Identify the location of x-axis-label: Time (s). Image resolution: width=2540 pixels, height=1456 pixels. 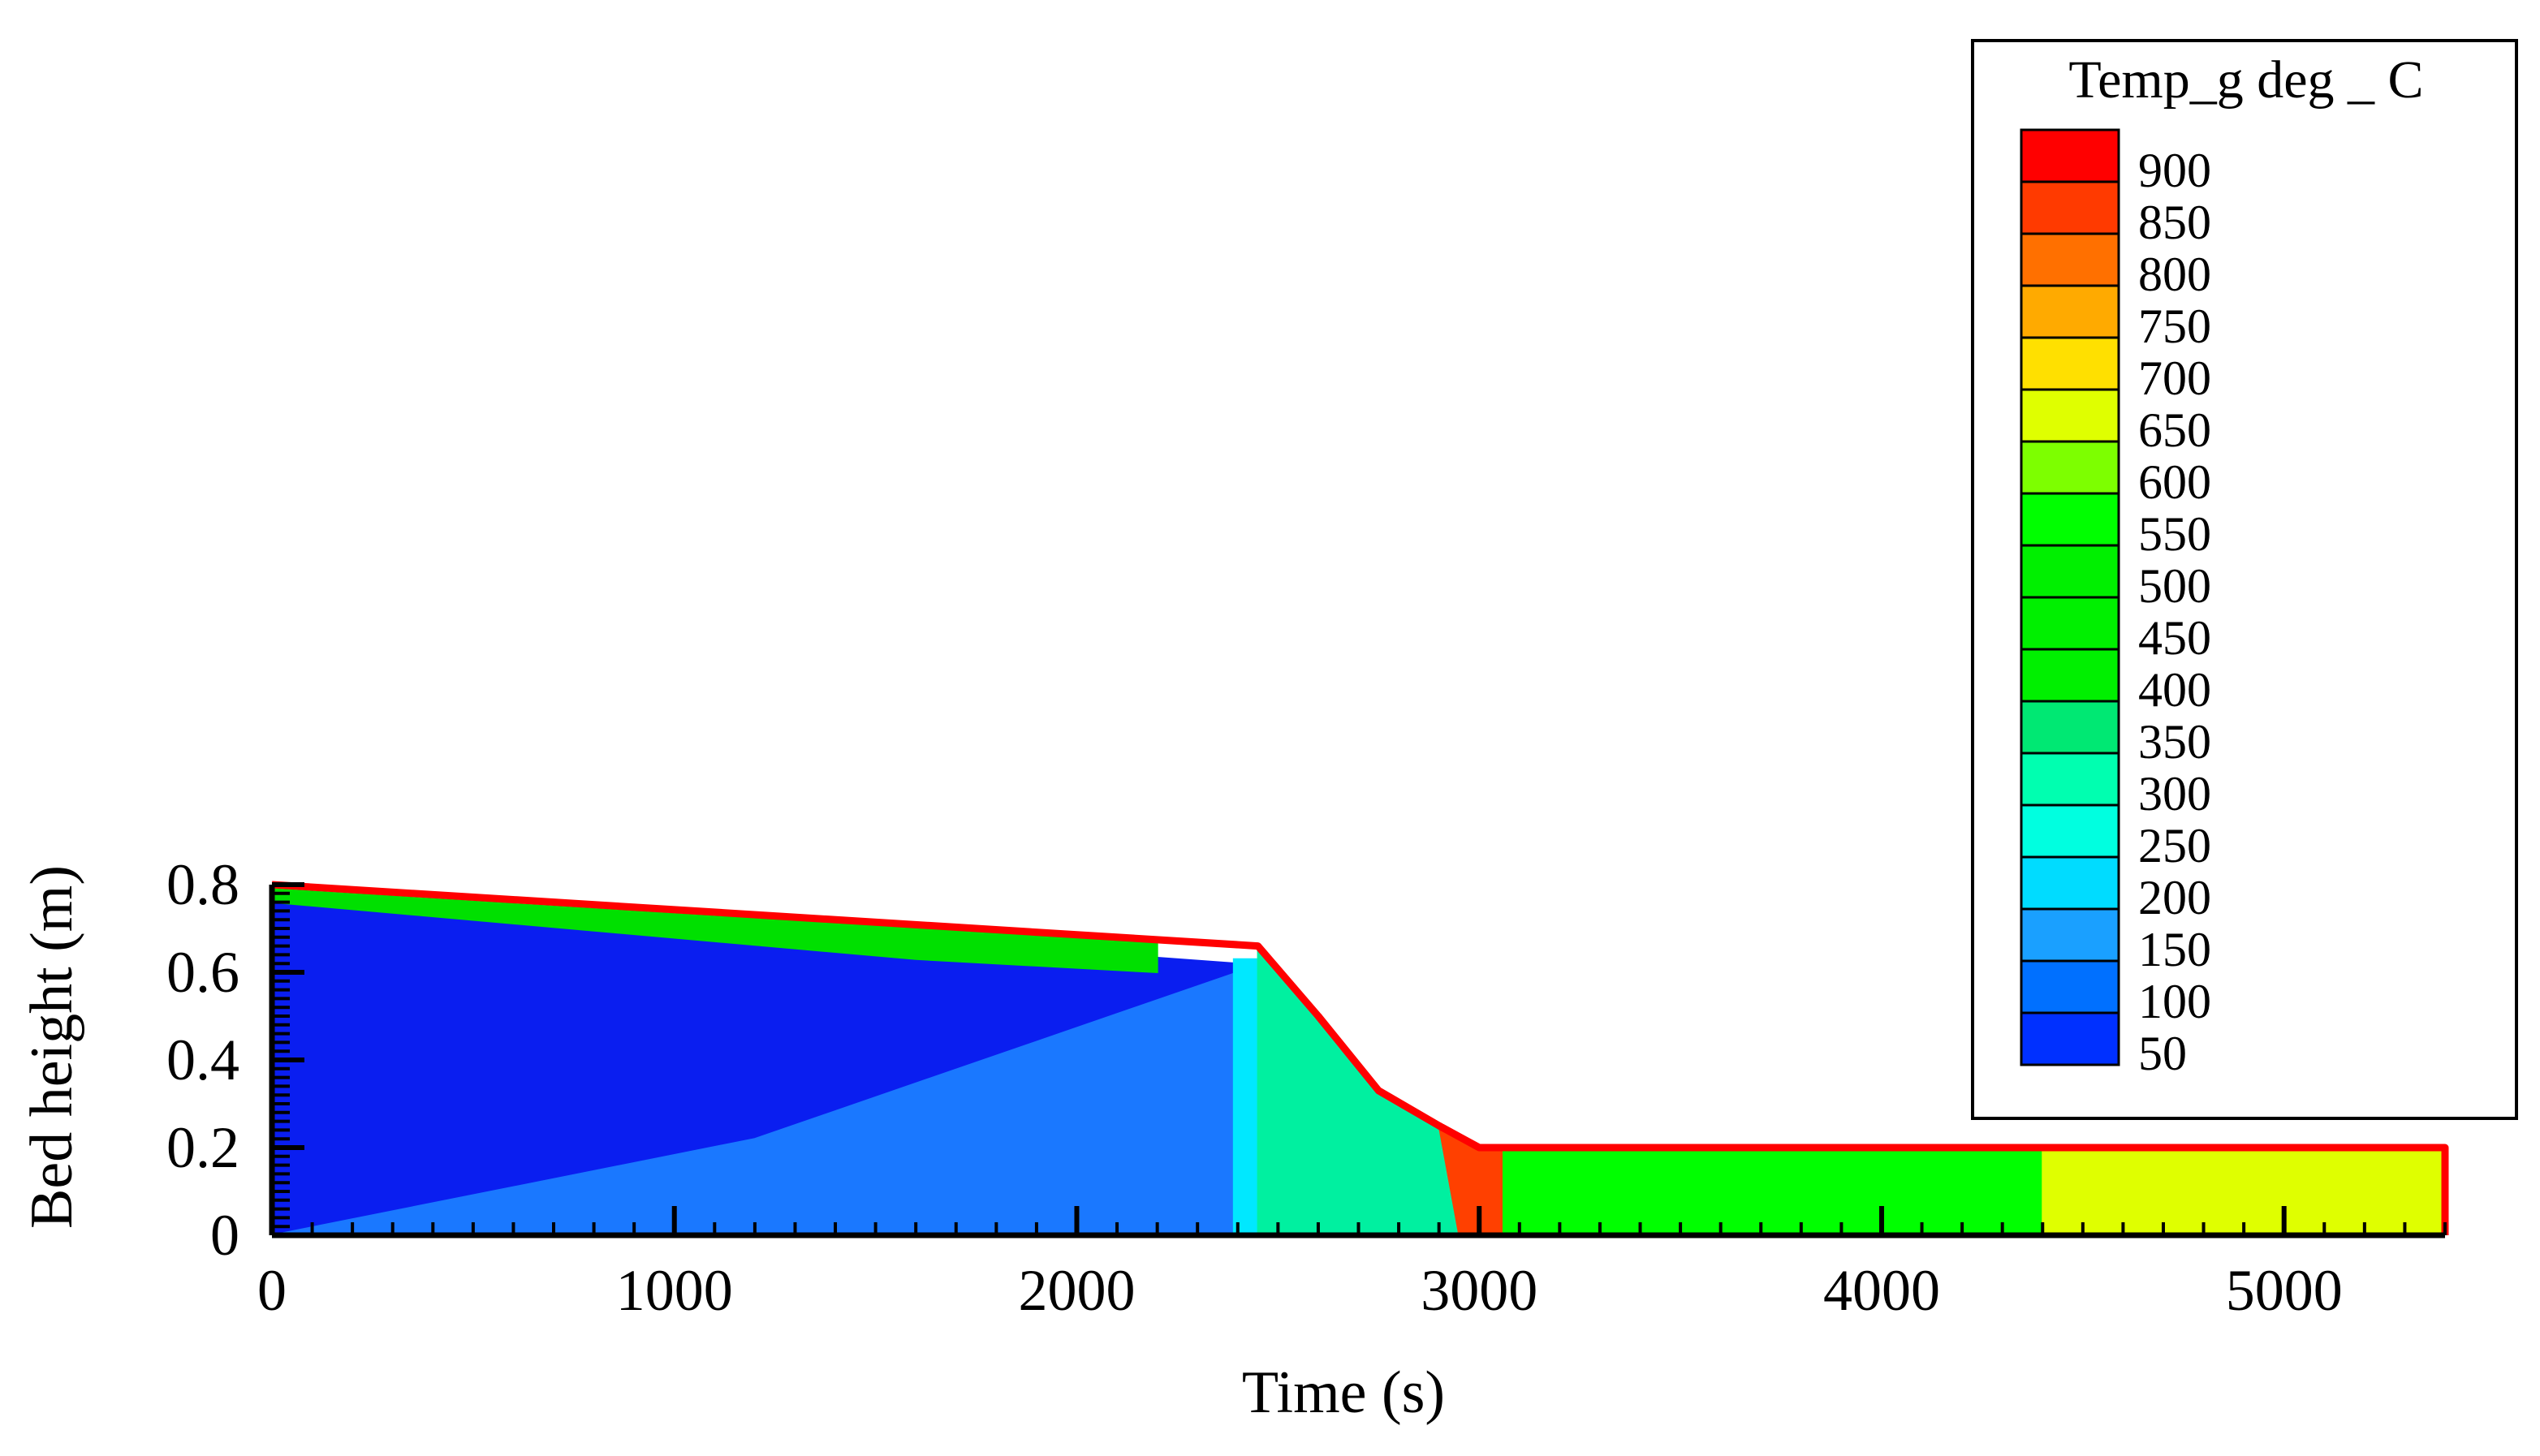
(1344, 1393).